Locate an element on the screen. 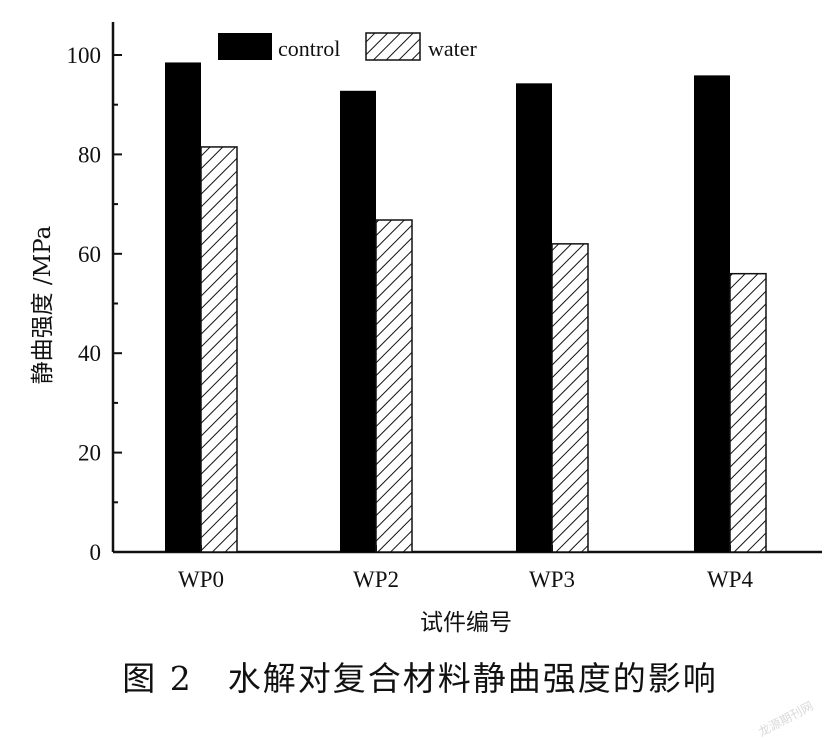 The image size is (840, 740). bar-control-WP2 is located at coordinates (358, 321).